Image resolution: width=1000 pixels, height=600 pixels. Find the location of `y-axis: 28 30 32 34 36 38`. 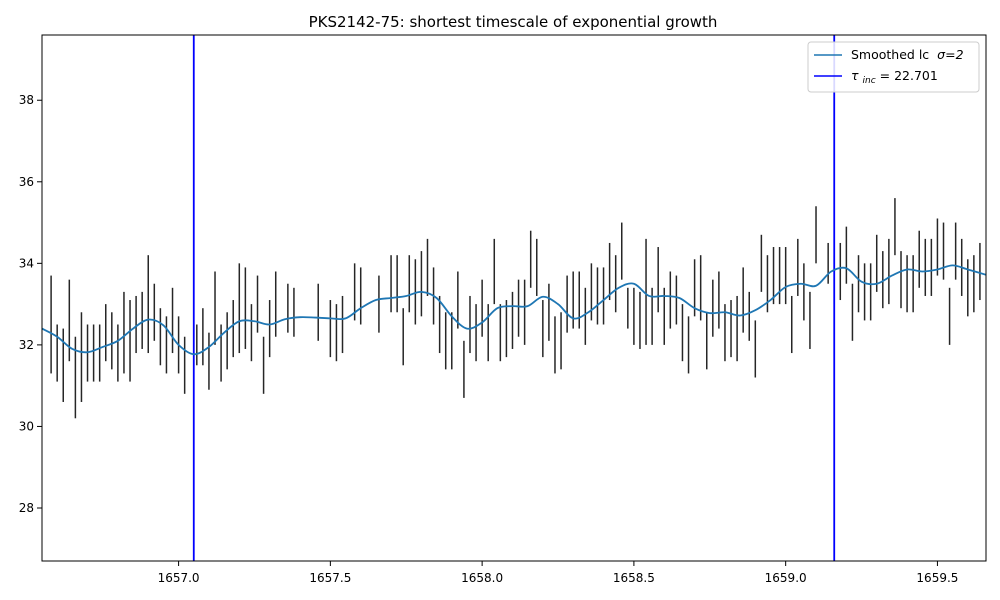

y-axis: 28 30 32 34 36 38 is located at coordinates (30, 304).